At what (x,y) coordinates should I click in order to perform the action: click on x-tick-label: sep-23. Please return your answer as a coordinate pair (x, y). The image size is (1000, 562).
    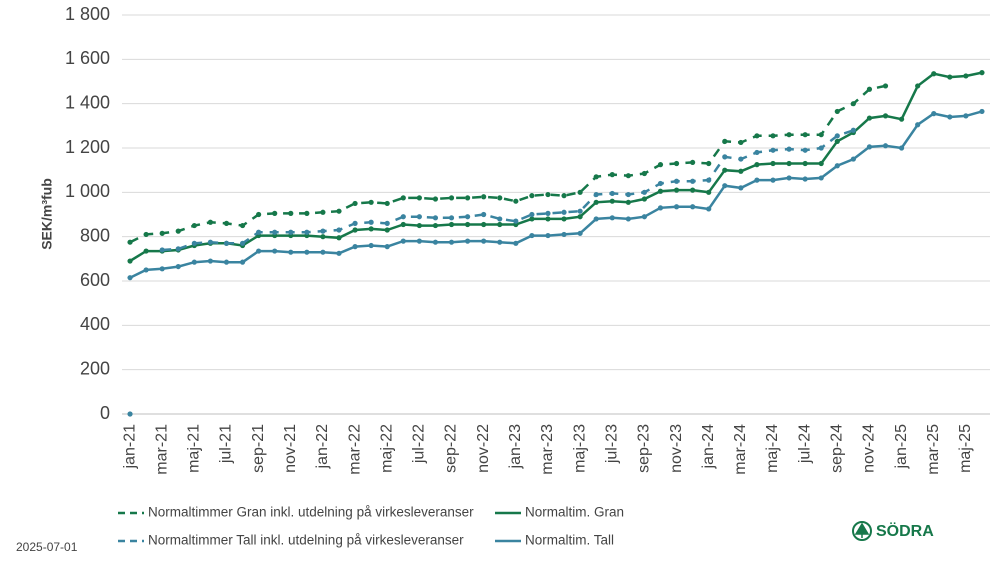
    Looking at the image, I should click on (644, 448).